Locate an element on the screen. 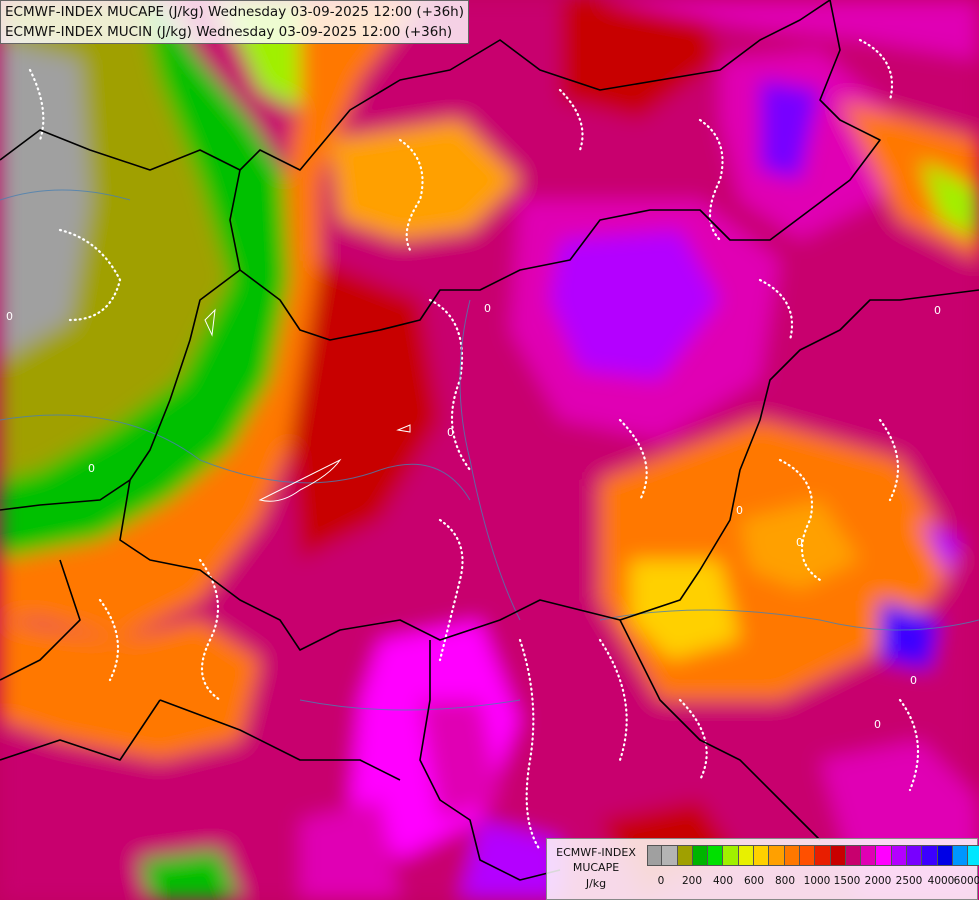  legend-model: ECMWF-INDEX is located at coordinates (596, 852).